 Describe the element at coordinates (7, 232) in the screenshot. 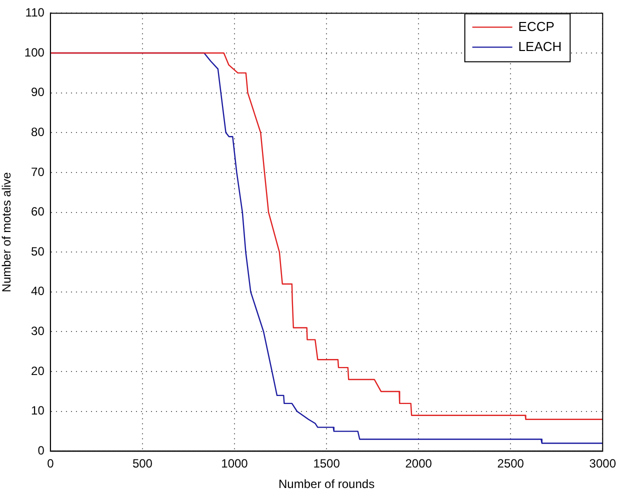

I see `y-axis-title: Number of motes alive` at that location.